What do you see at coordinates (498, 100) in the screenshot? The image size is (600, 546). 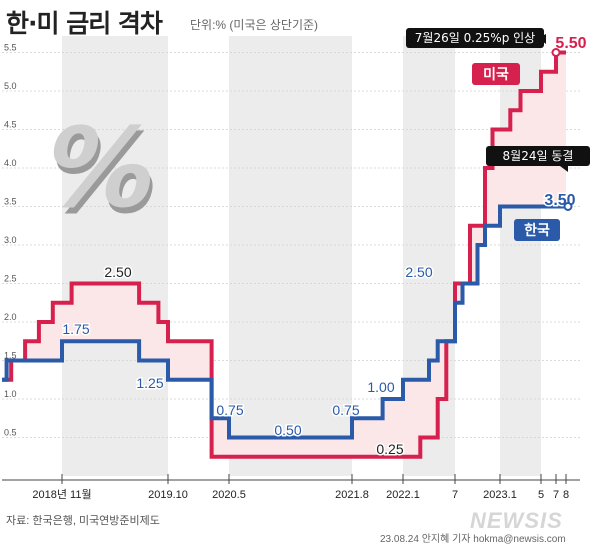 I see `annotations: 7월26일 0.25%p 인상 8월24일 동결` at bounding box center [498, 100].